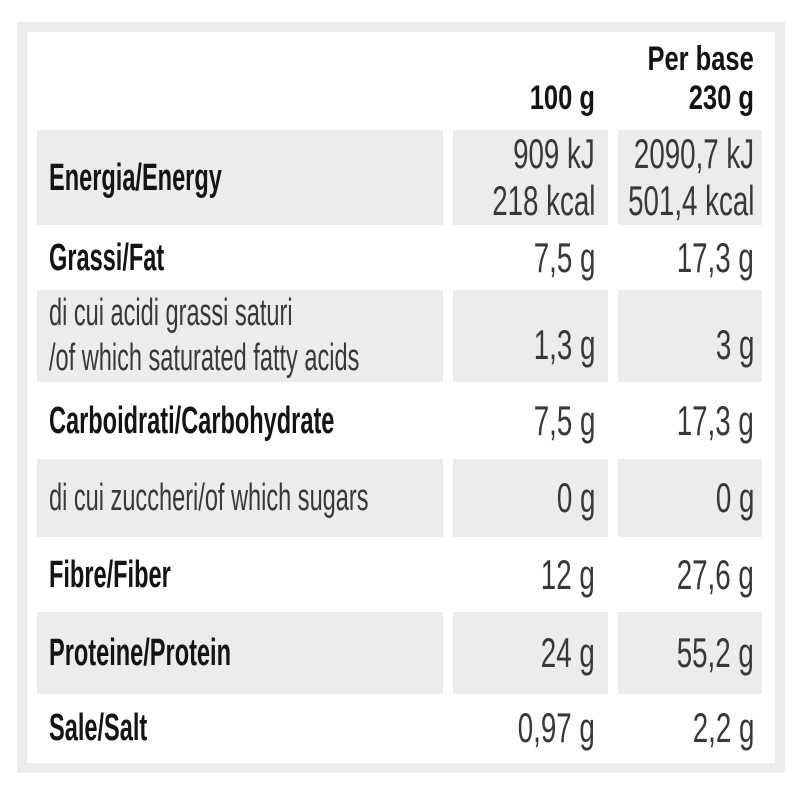 The width and height of the screenshot is (800, 800). What do you see at coordinates (690, 728) in the screenshot?
I see `value-cell-per-base: 2,2 g` at bounding box center [690, 728].